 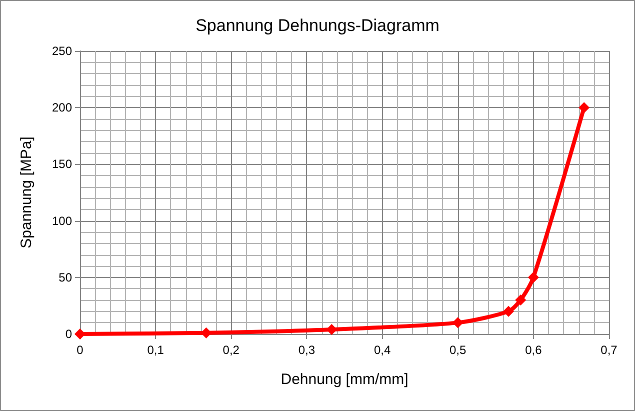 What do you see at coordinates (62, 51) in the screenshot?
I see `y-tick-label: 250` at bounding box center [62, 51].